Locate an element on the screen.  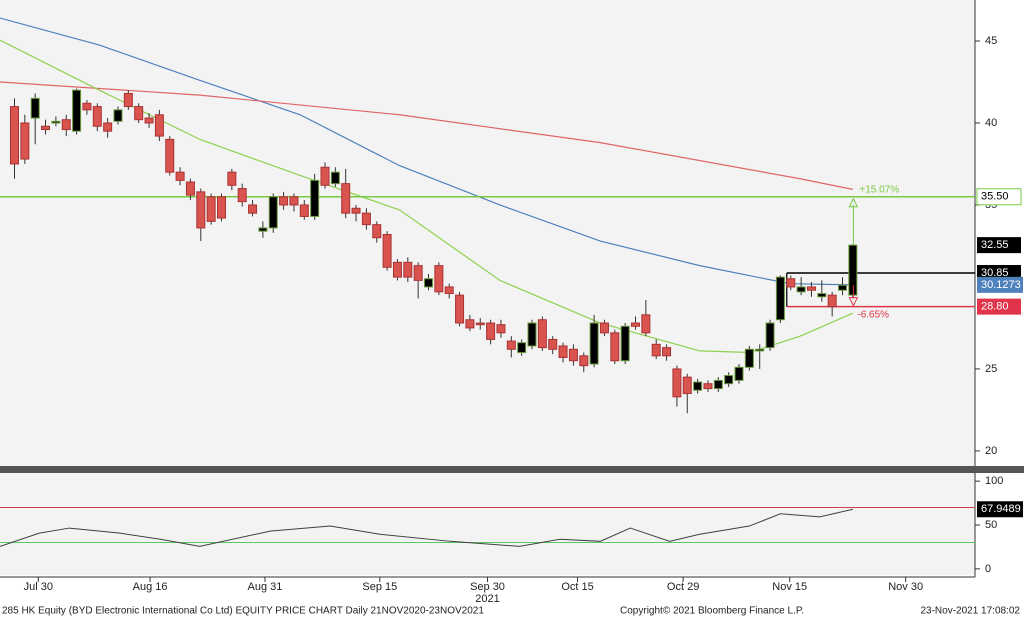
y-tick-label: 40 is located at coordinates (991, 123).